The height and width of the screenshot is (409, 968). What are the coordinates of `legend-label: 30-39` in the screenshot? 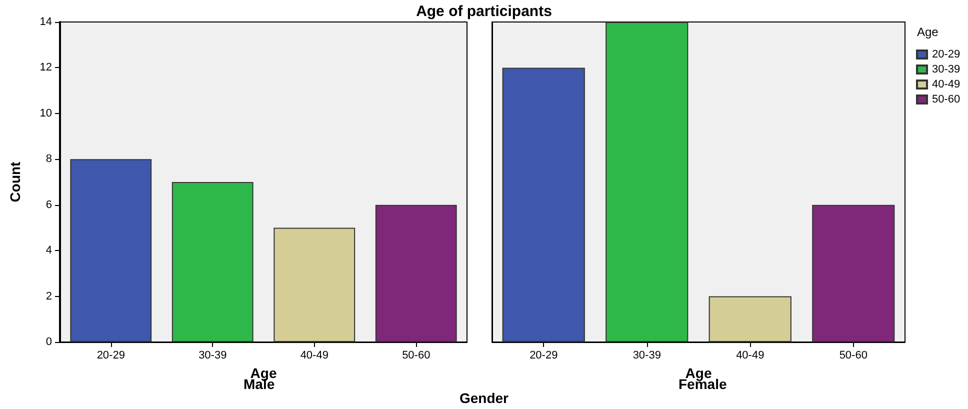 It's located at (946, 70).